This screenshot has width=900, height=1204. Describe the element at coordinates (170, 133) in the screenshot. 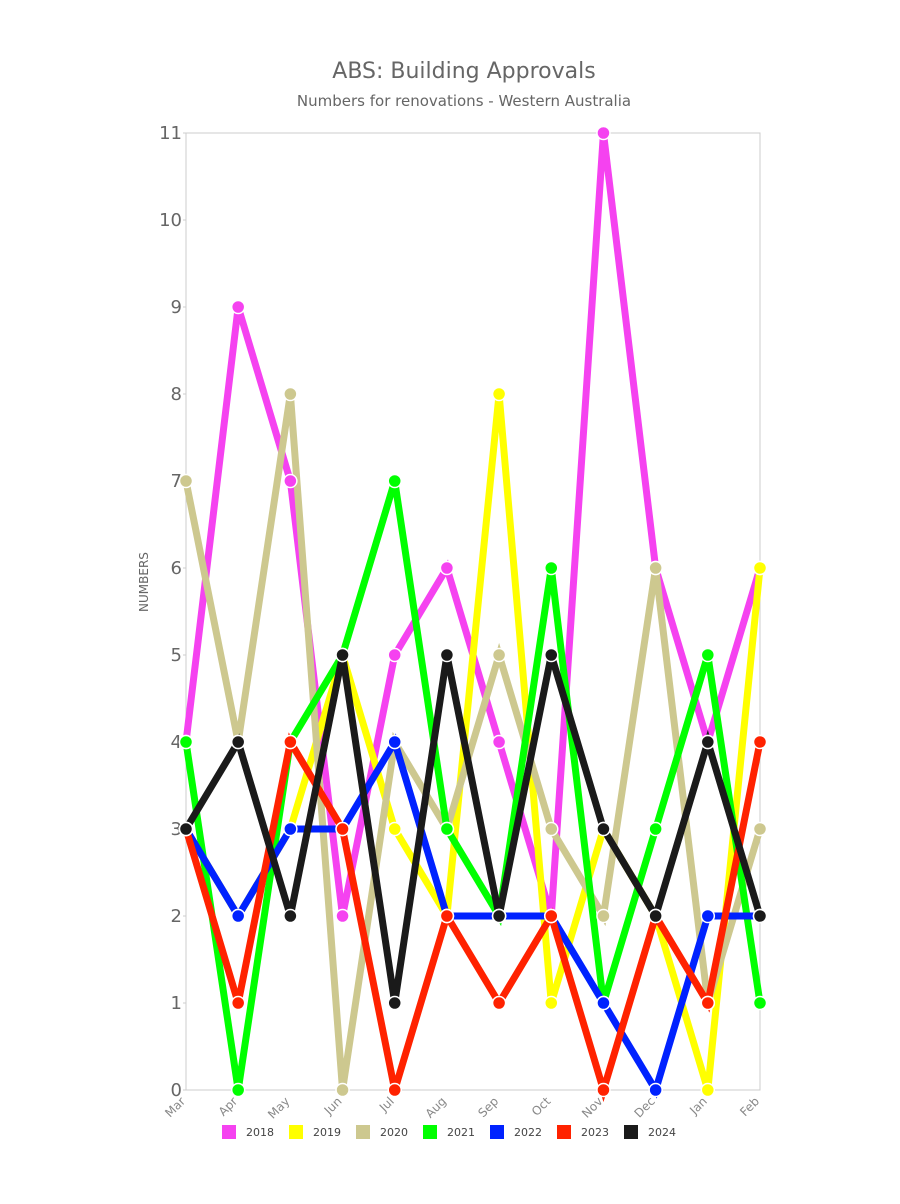

I see `y-tick-label: 11` at that location.